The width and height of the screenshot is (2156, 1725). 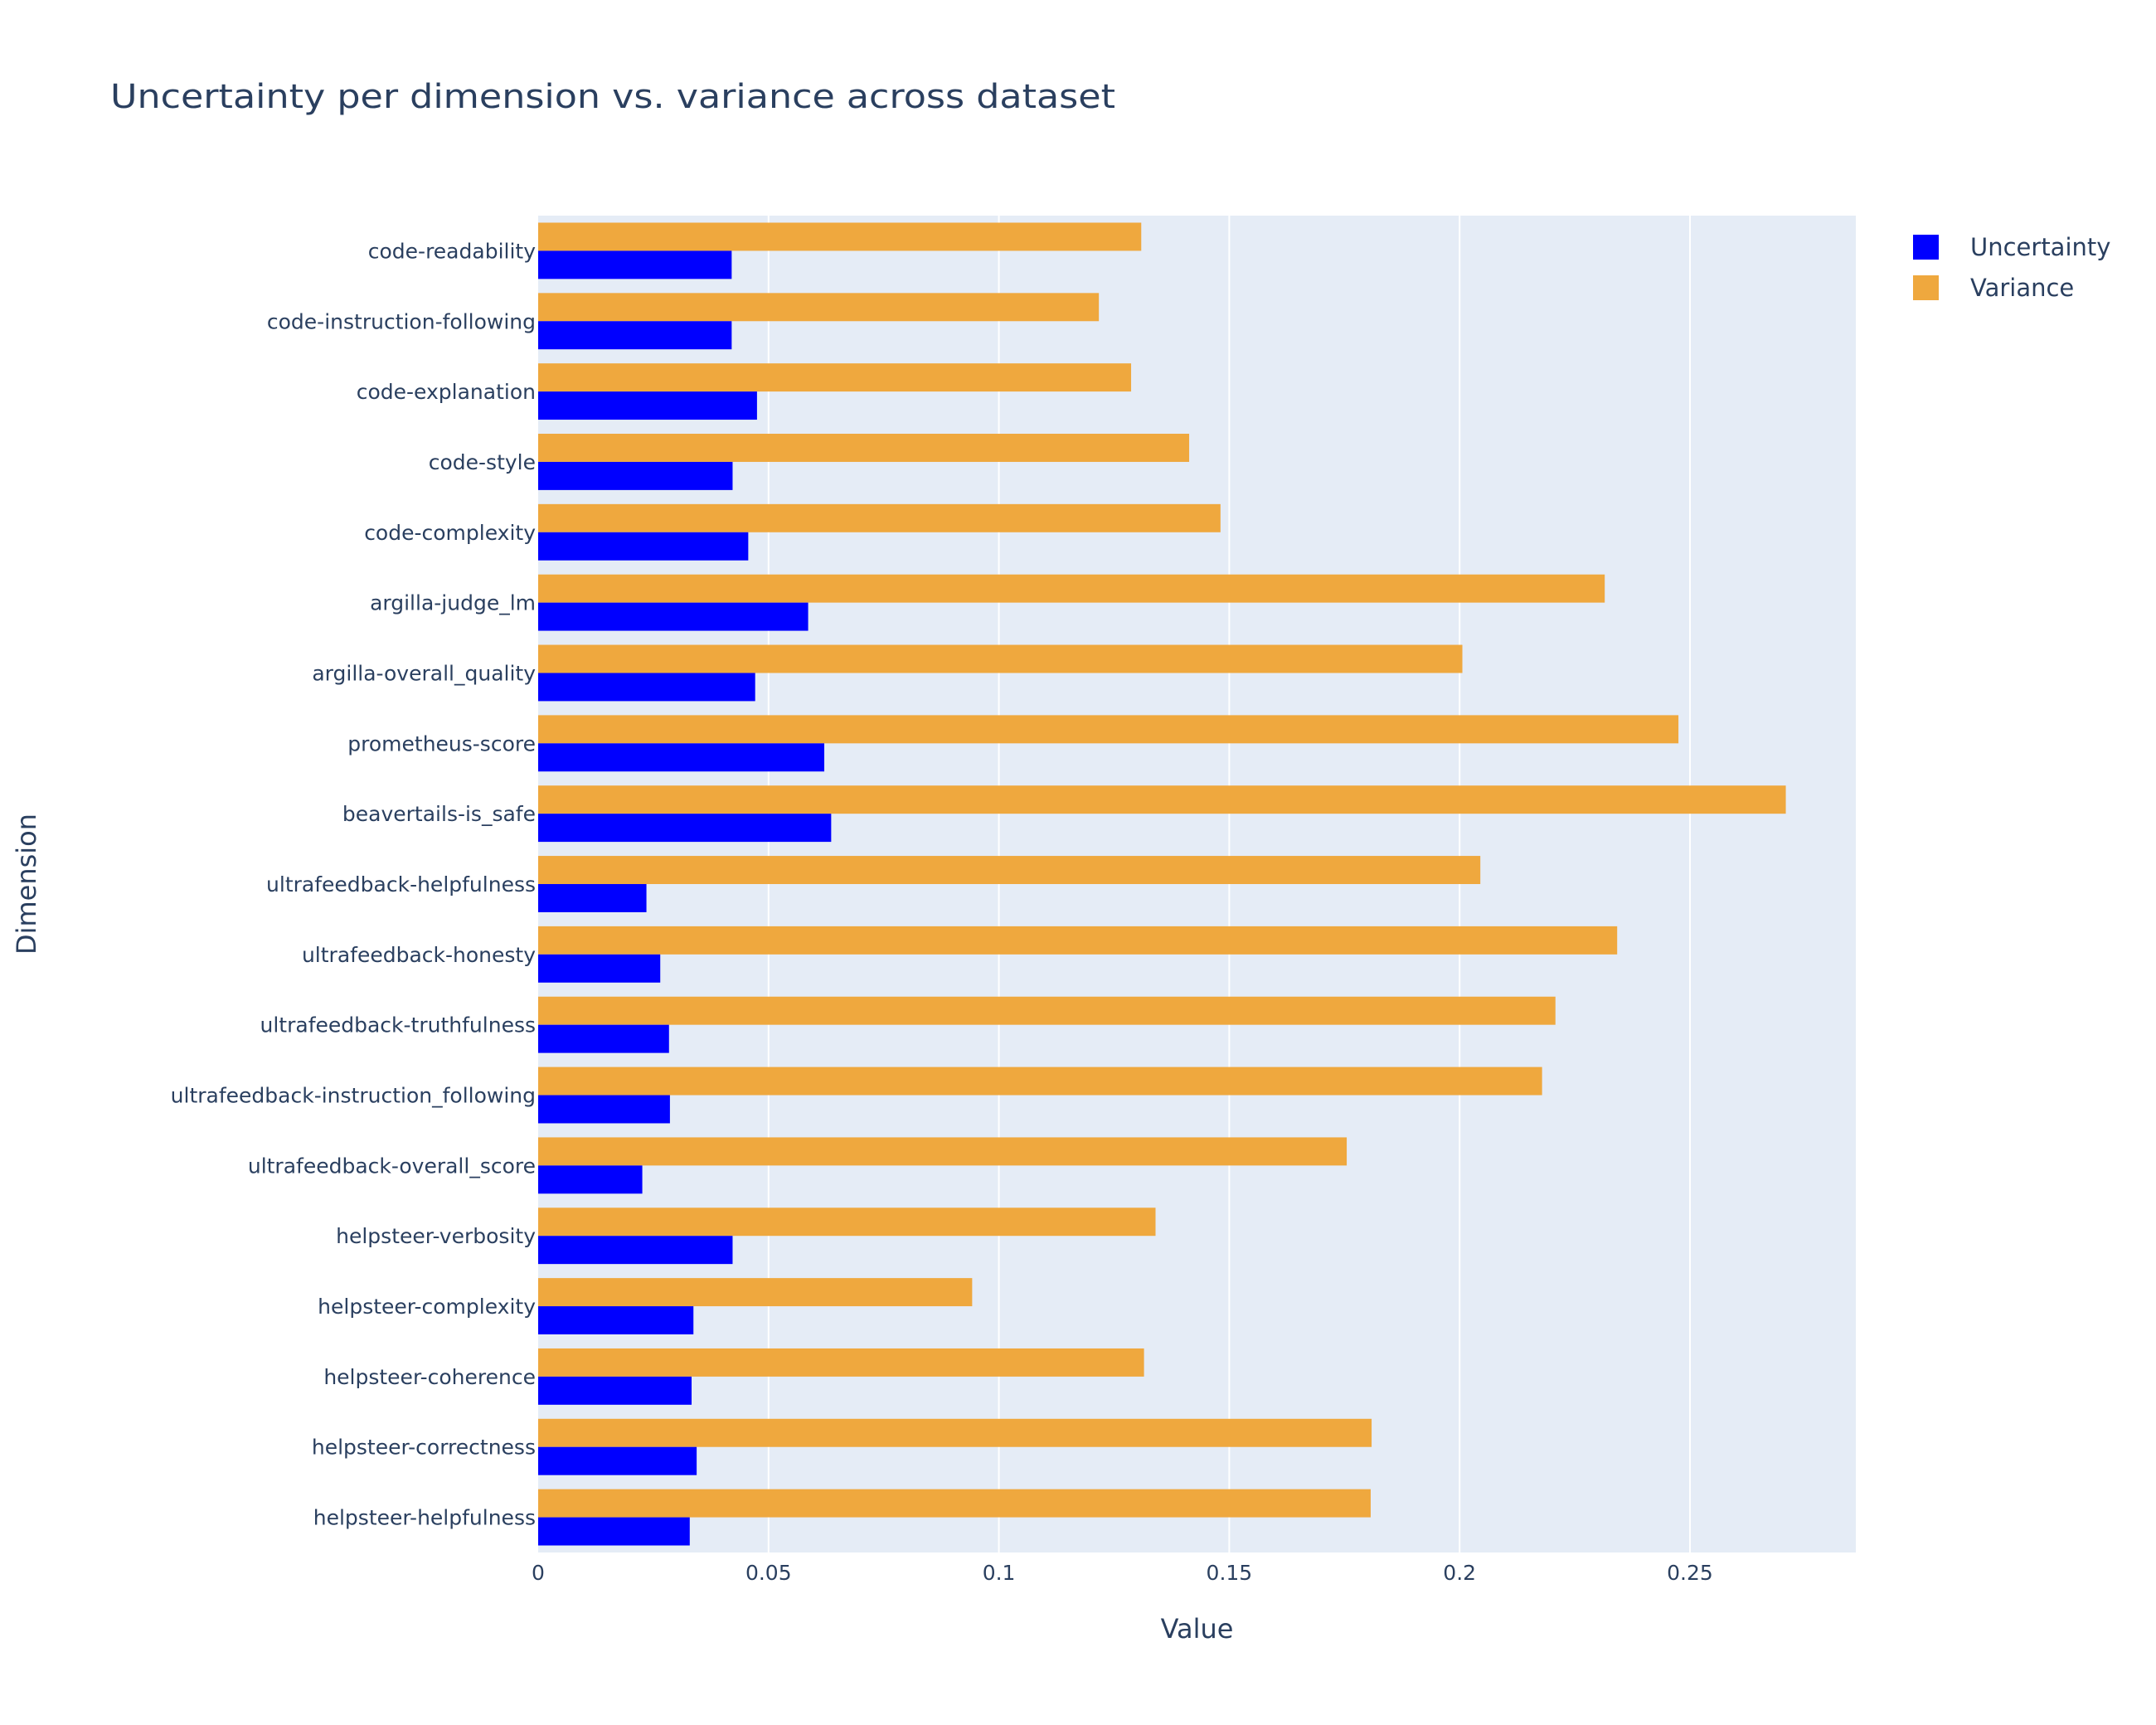 What do you see at coordinates (427, 1307) in the screenshot?
I see `y-tick-label: helpsteer-complexity` at bounding box center [427, 1307].